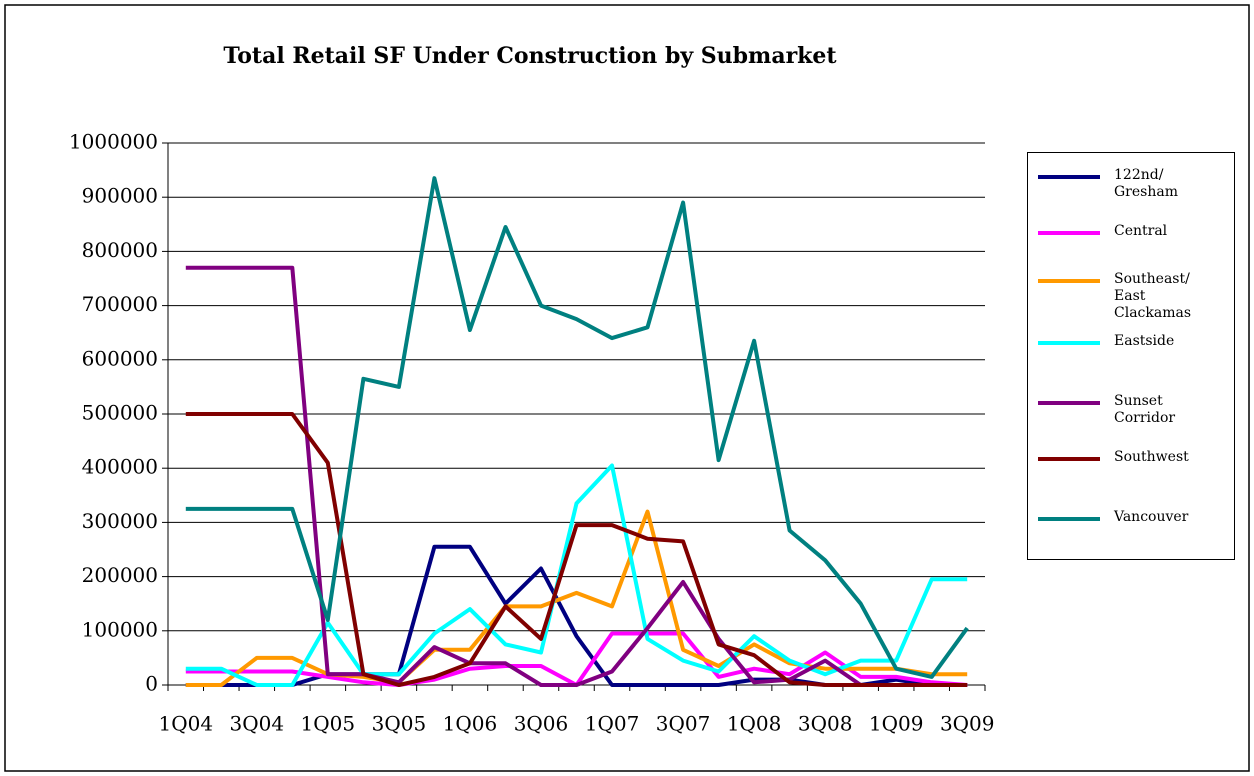 Image resolution: width=1254 pixels, height=776 pixels. What do you see at coordinates (257, 724) in the screenshot?
I see `x-tick-label: 3Q04` at bounding box center [257, 724].